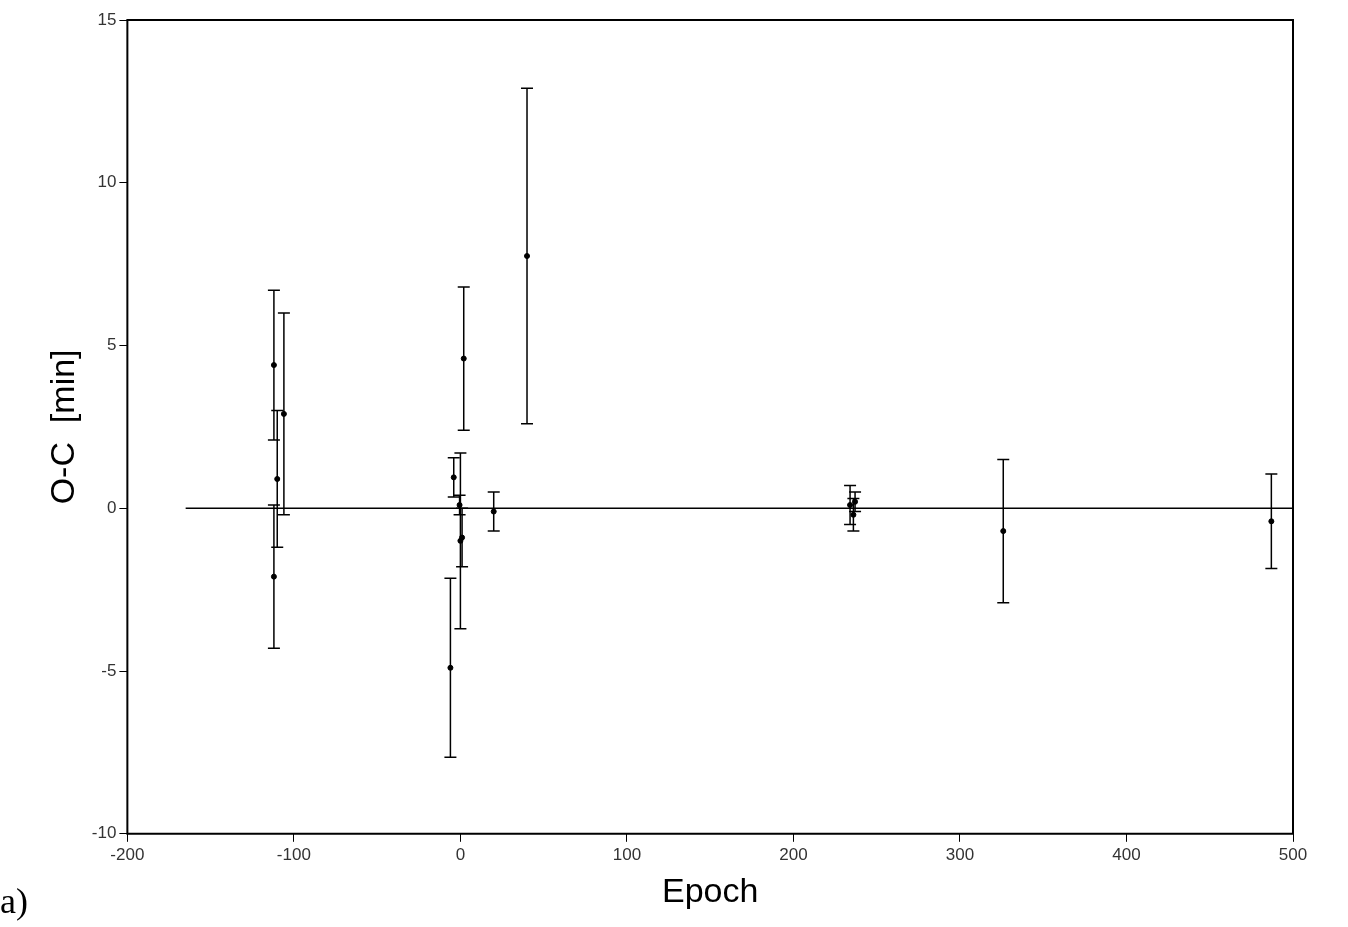 The width and height of the screenshot is (1348, 927). What do you see at coordinates (960, 854) in the screenshot?
I see `x-tick-label: 300` at bounding box center [960, 854].